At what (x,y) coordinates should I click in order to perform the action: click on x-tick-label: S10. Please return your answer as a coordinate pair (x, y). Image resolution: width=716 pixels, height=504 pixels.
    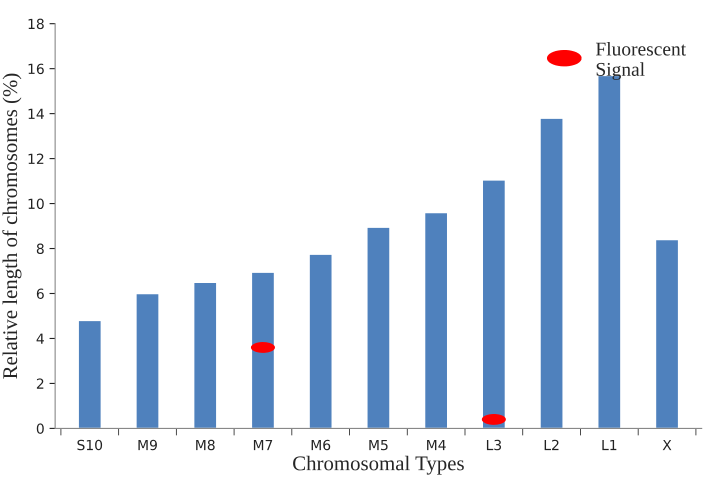
    Looking at the image, I should click on (89, 445).